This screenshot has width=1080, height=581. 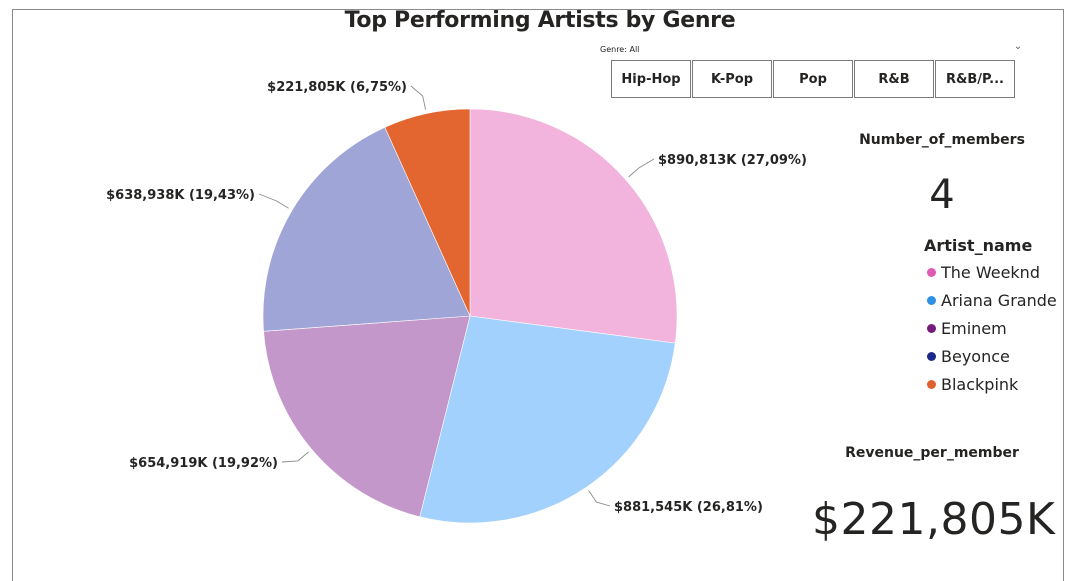 I want to click on legend-item-eminem: Eminem, so click(x=990, y=328).